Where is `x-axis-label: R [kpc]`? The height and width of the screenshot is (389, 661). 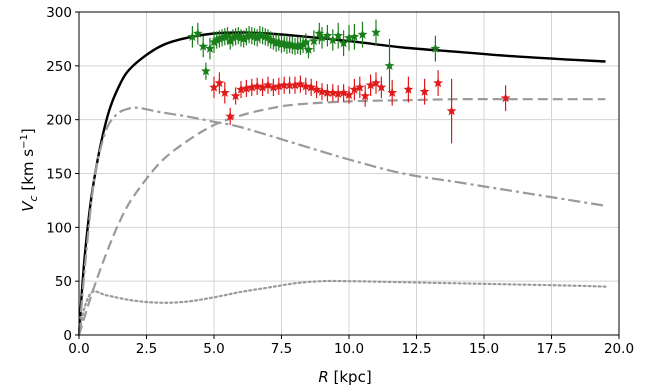
x-axis-label: R [kpc] is located at coordinates (344, 377).